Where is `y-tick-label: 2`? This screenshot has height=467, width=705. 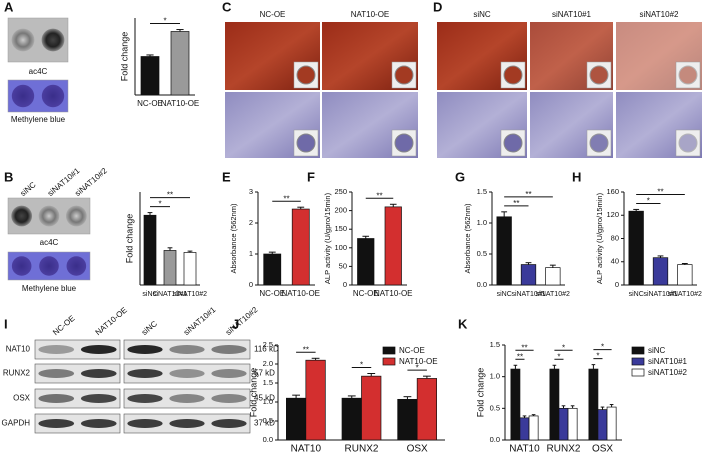
y-tick-label: 2 is located at coordinates (251, 222).